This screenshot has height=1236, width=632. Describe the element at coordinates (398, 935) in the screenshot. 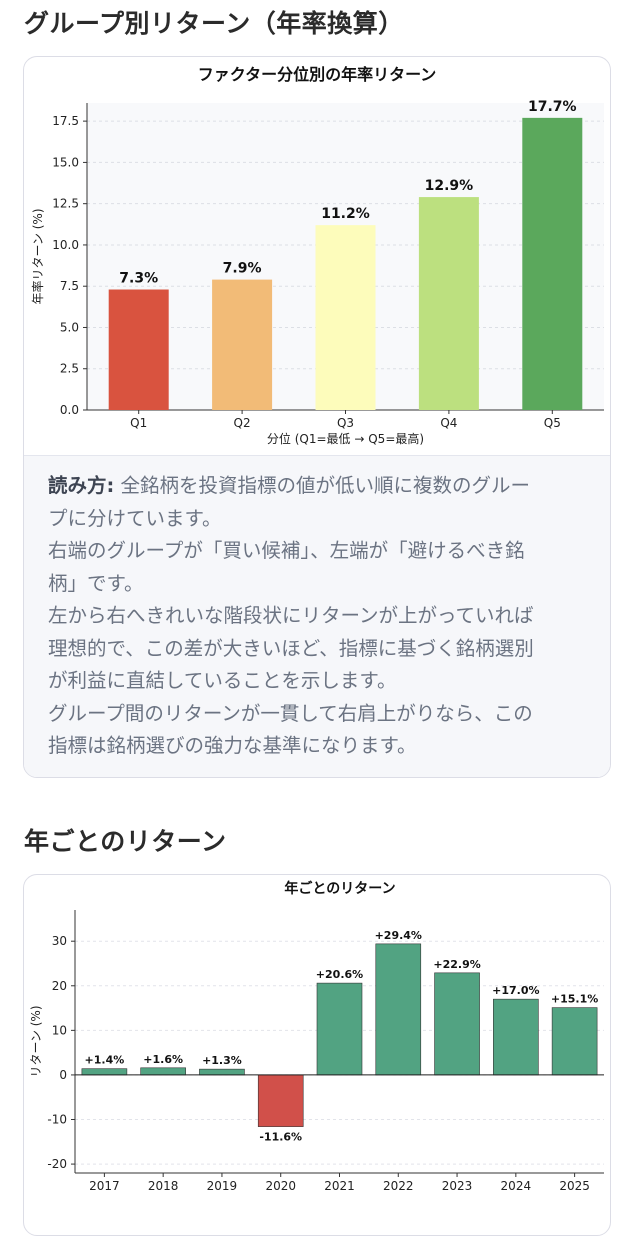

I see `data-label: +29.4%` at that location.